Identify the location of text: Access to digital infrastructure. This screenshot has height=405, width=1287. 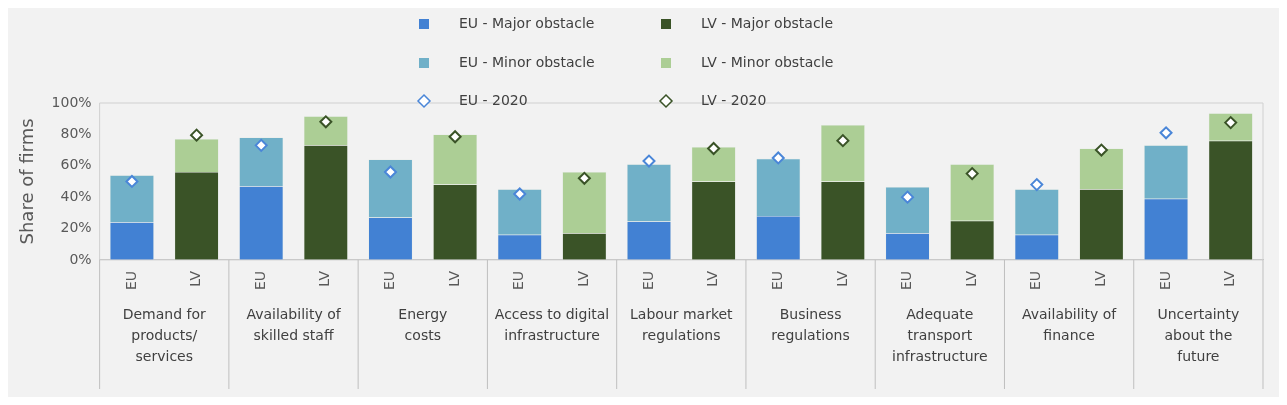
(552, 324).